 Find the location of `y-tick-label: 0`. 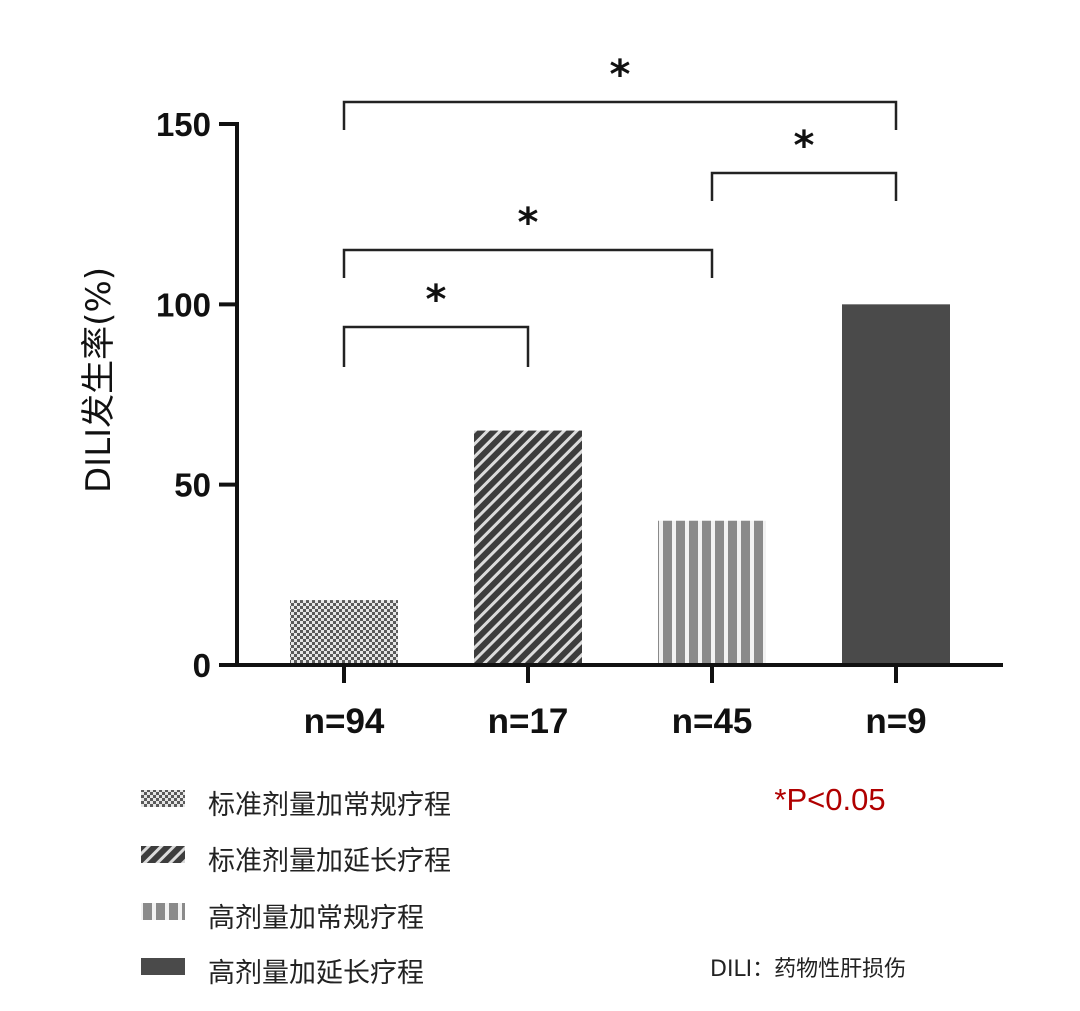

y-tick-label: 0 is located at coordinates (202, 665).